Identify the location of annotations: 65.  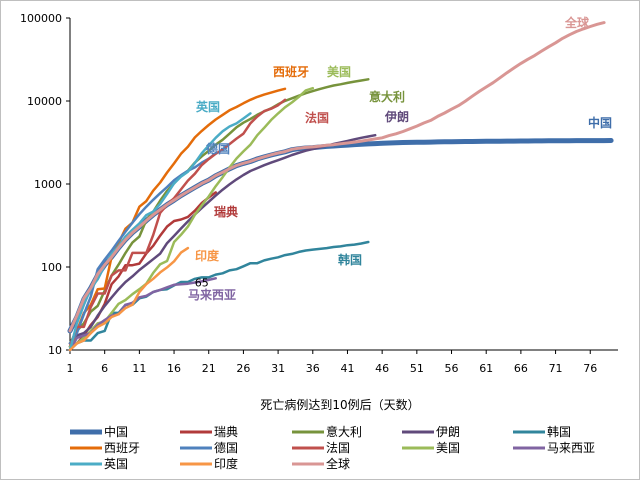
(202, 283).